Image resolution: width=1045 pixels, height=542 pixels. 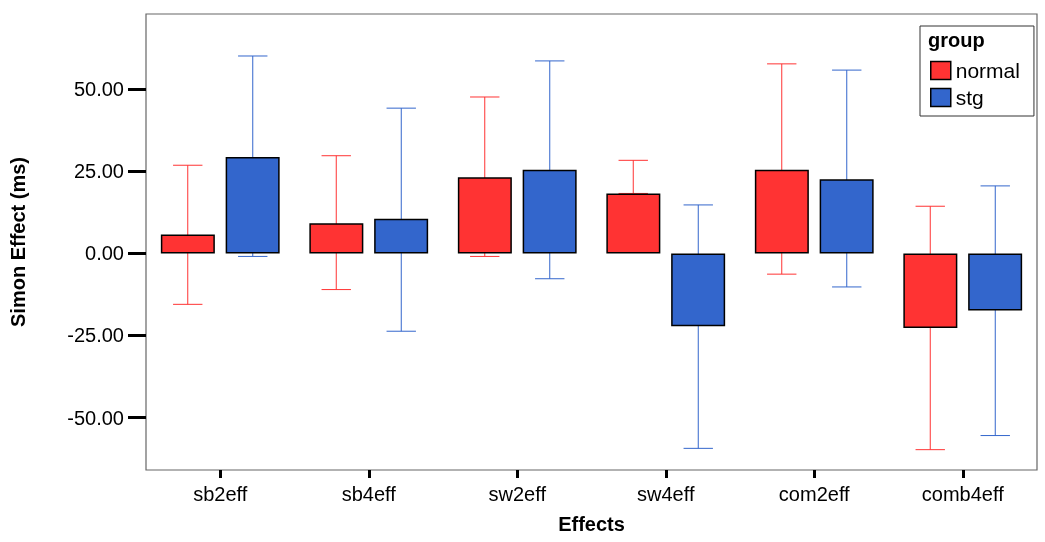 I want to click on legend-title: group, so click(x=956, y=40).